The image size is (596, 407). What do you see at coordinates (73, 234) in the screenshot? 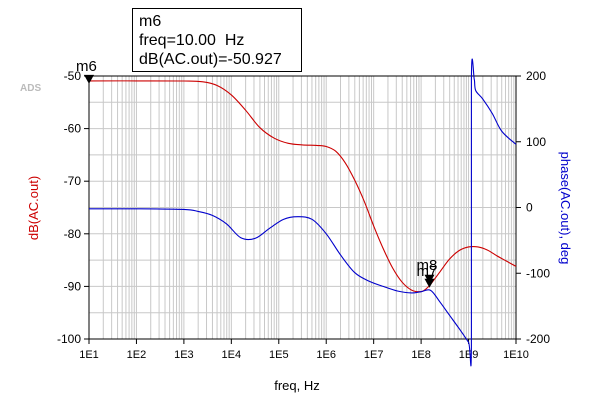
I see `y-left-tick-label: -80` at bounding box center [73, 234].